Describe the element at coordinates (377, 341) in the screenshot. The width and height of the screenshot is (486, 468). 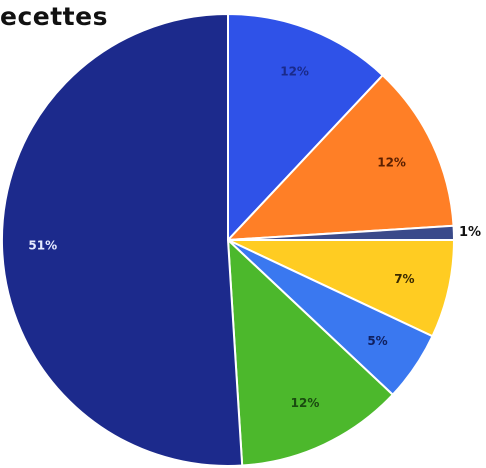
I see `slice-label-4: 5%` at that location.